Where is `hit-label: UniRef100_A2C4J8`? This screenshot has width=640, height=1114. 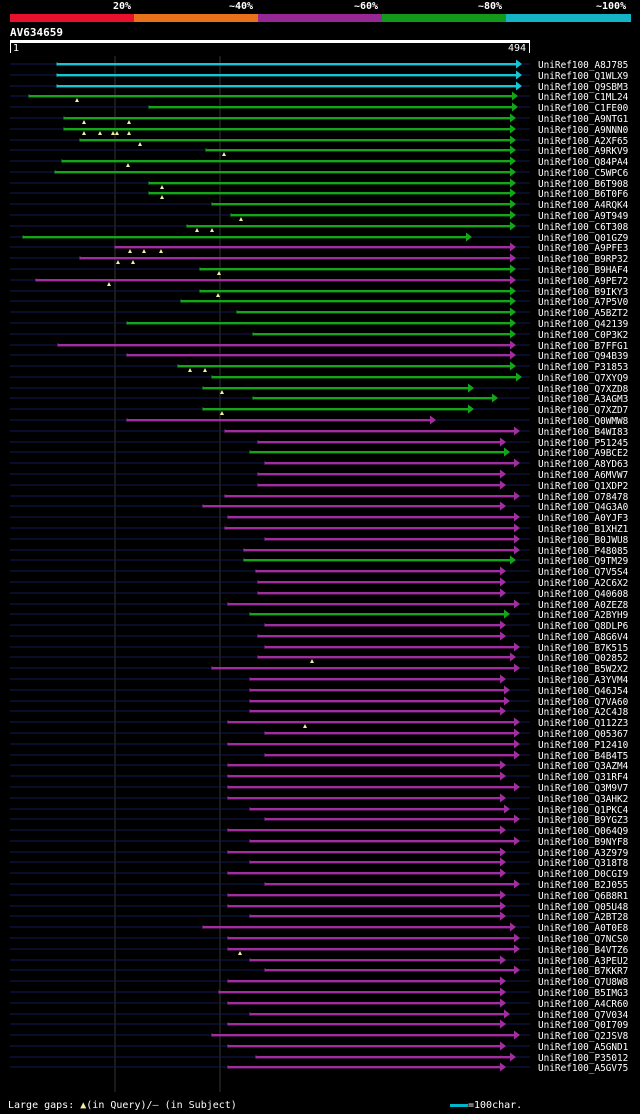 hit-label: UniRef100_A2C4J8 is located at coordinates (583, 712).